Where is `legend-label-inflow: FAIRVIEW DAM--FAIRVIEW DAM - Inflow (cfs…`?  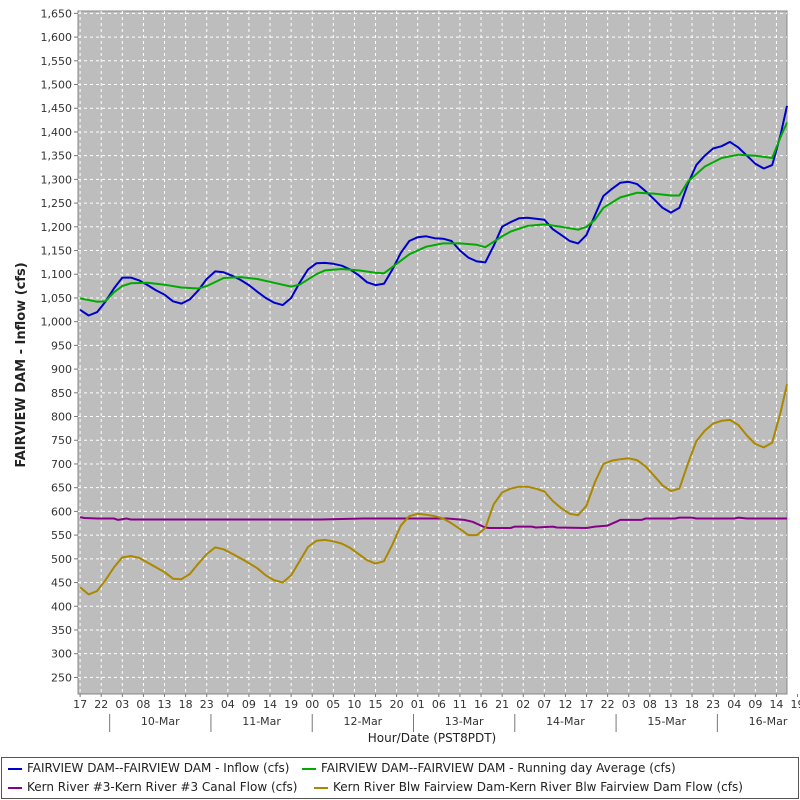
legend-label-inflow: FAIRVIEW DAM--FAIRVIEW DAM - Inflow (cfs… is located at coordinates (158, 768).